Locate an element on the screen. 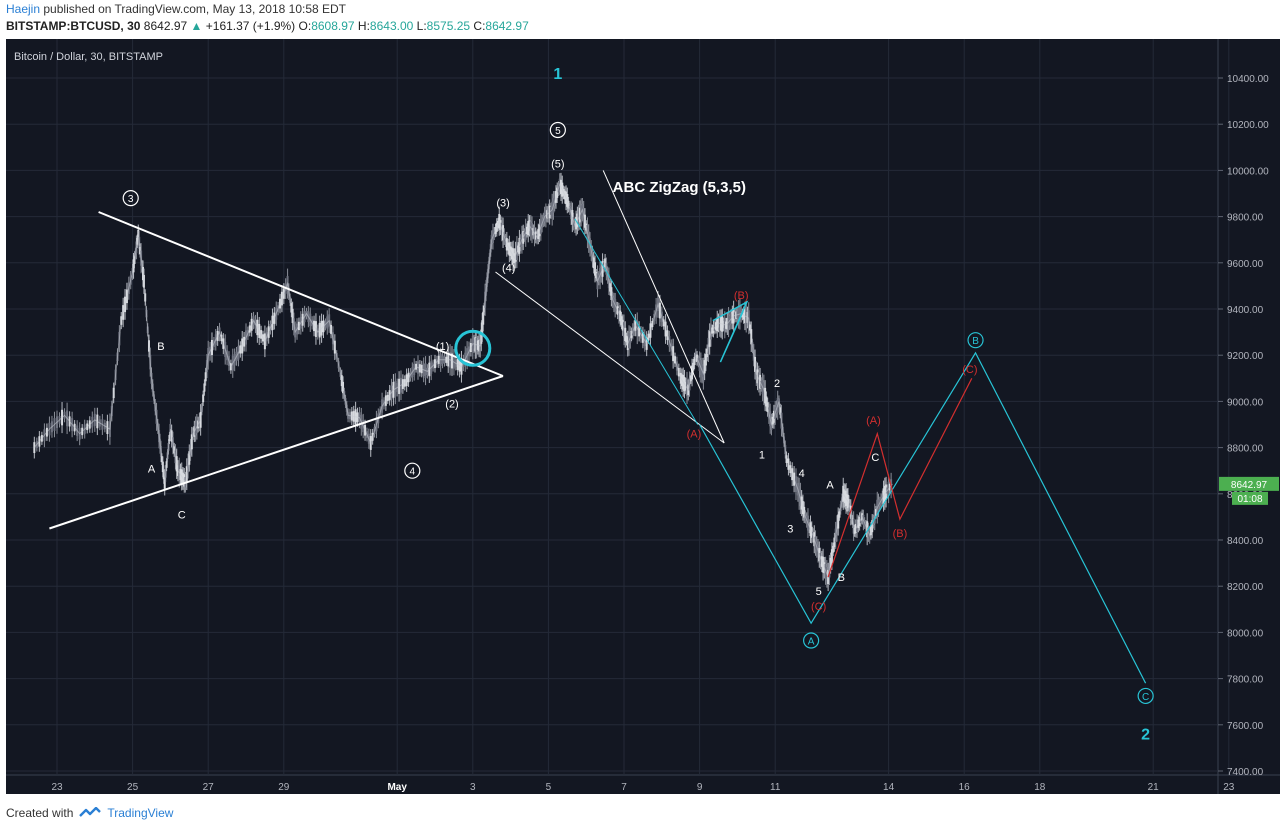 The height and width of the screenshot is (830, 1280). price-tick-label: 7600.00 is located at coordinates (1245, 726).